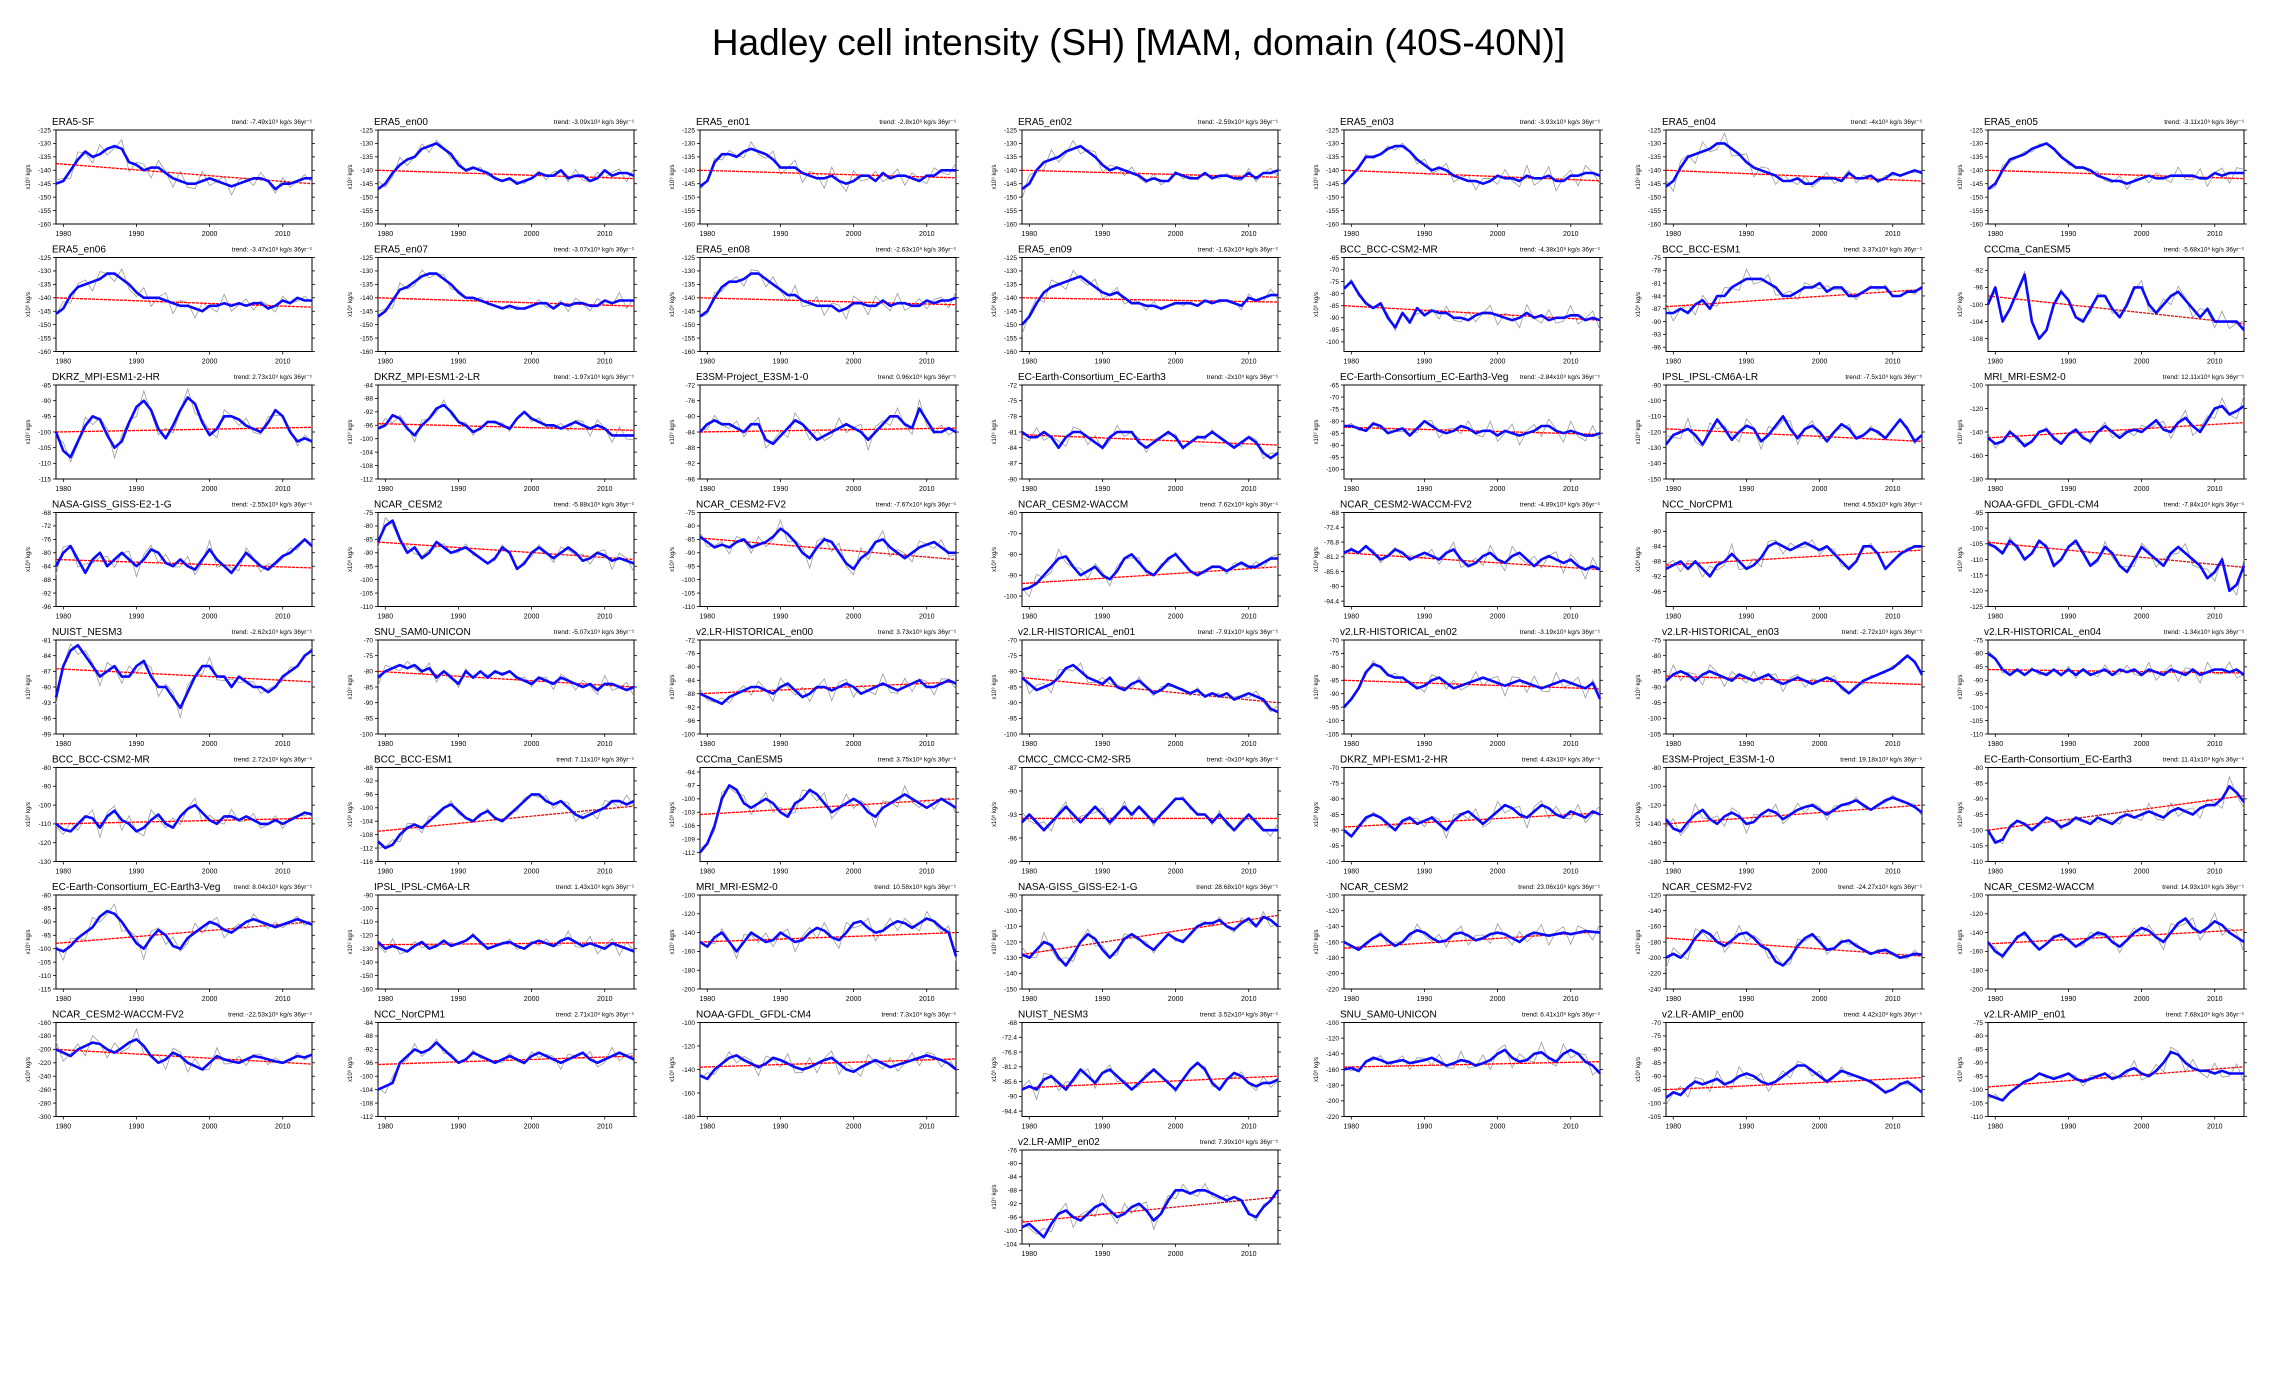 The height and width of the screenshot is (1400, 2277). What do you see at coordinates (1976, 479) in the screenshot?
I see `y-tick-label: -180` at bounding box center [1976, 479].